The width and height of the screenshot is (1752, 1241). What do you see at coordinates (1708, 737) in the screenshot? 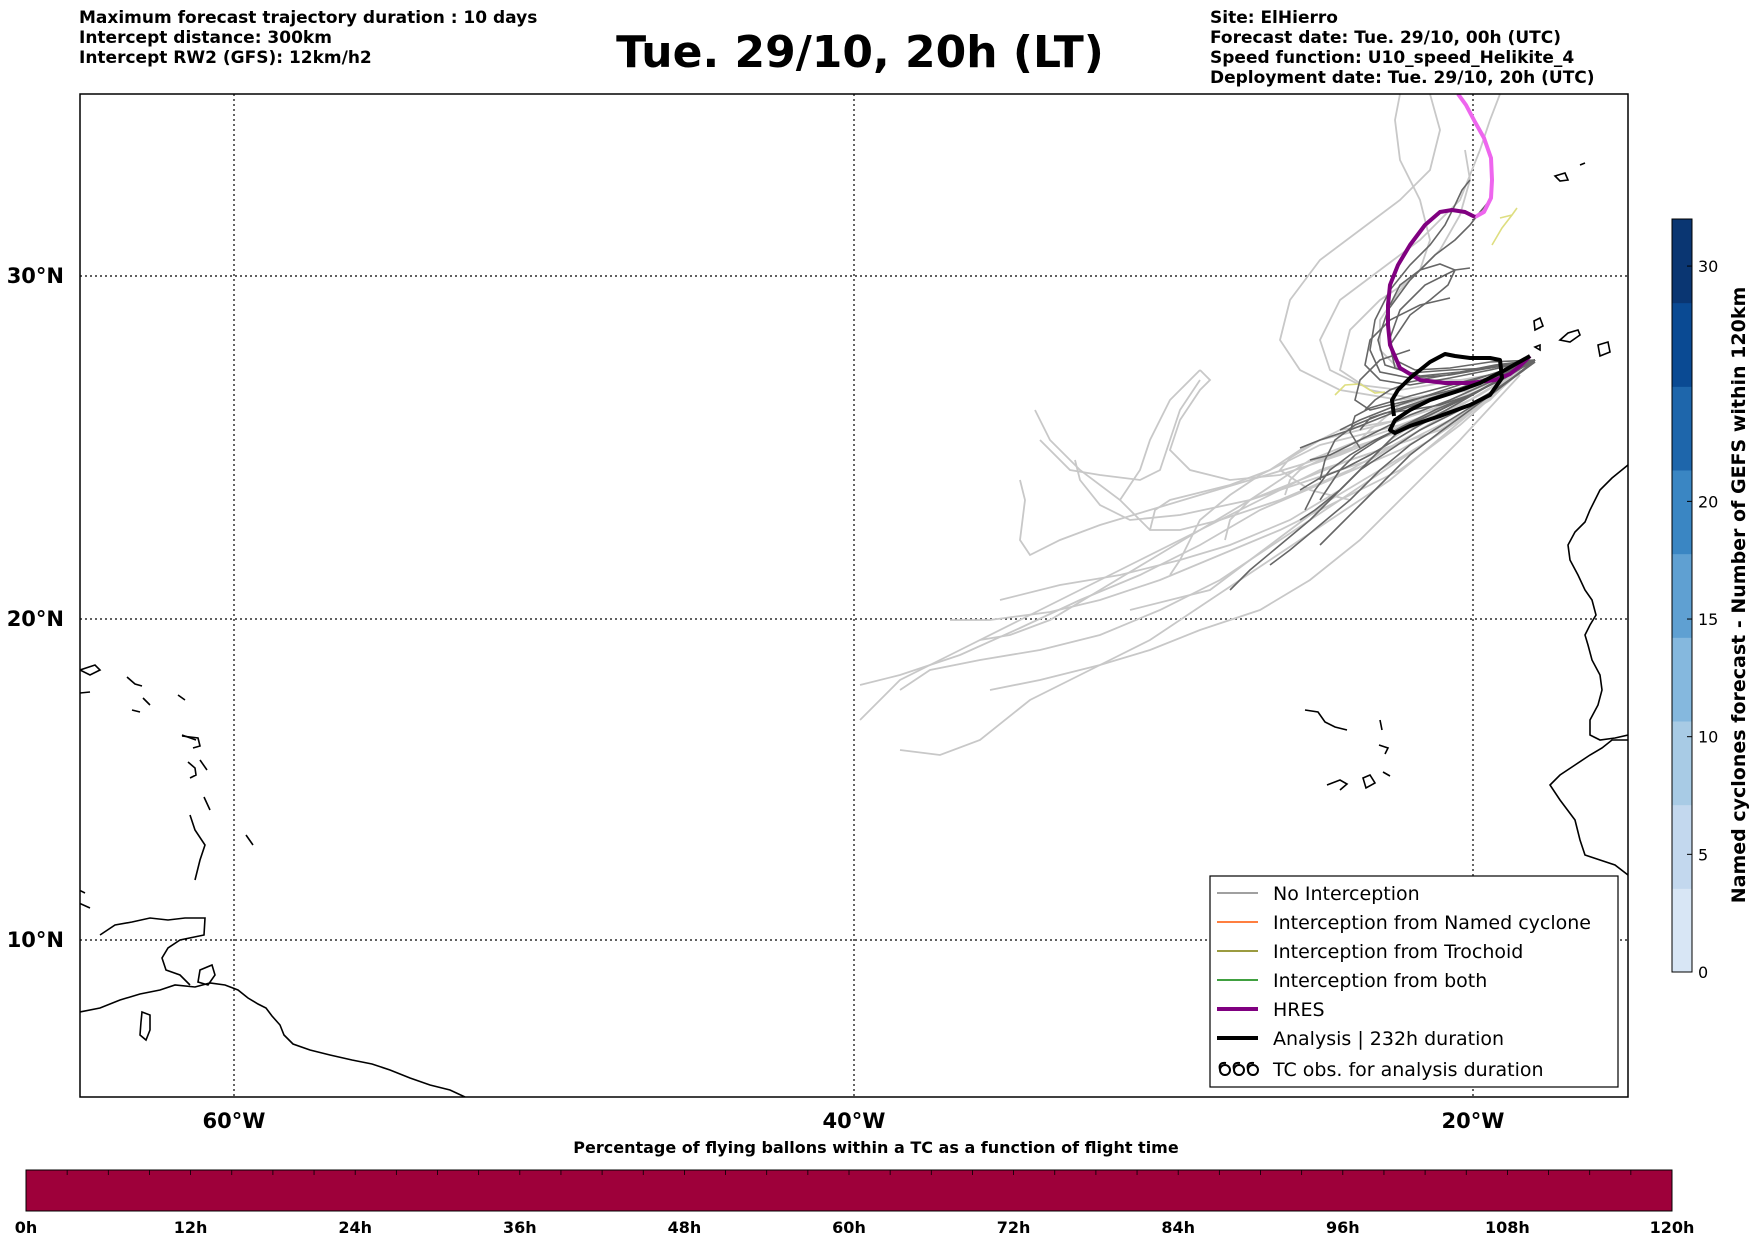
I see `colorbar-tick-label: 10` at bounding box center [1708, 737].